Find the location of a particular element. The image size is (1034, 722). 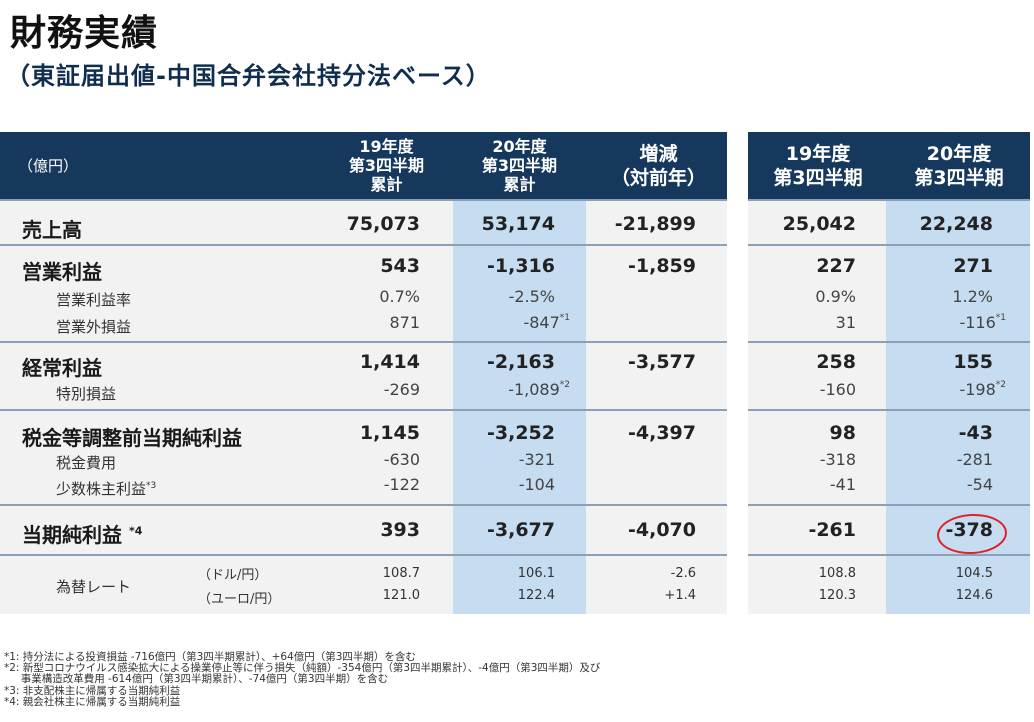

value-net-19q: -261 is located at coordinates (832, 530).